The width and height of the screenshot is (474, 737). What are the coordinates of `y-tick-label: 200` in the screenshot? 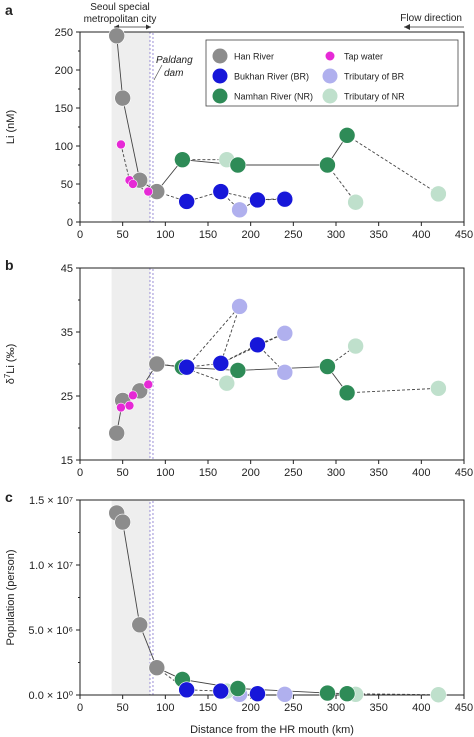 It's located at (64, 71).